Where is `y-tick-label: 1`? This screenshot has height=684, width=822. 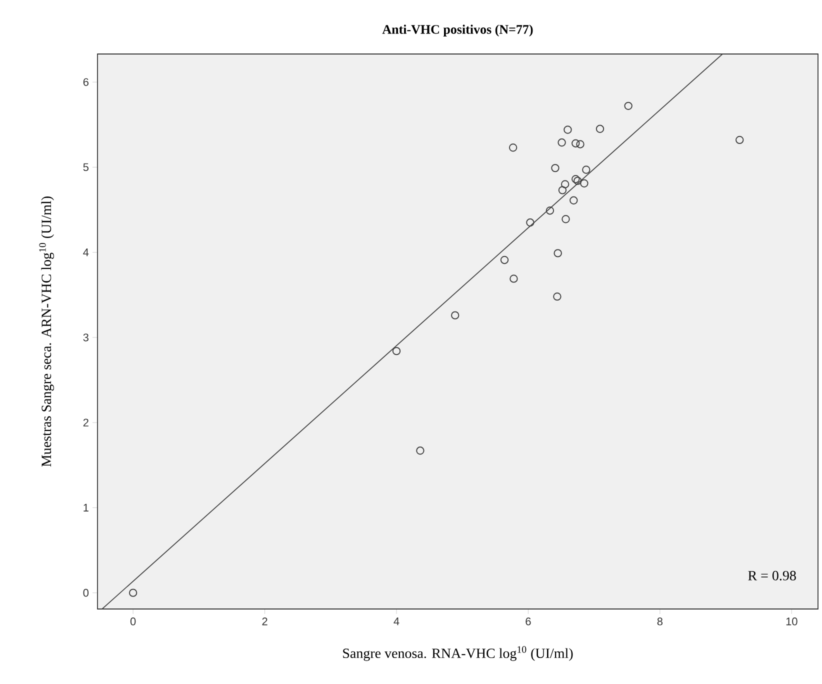
y-tick-label: 1 is located at coordinates (86, 508).